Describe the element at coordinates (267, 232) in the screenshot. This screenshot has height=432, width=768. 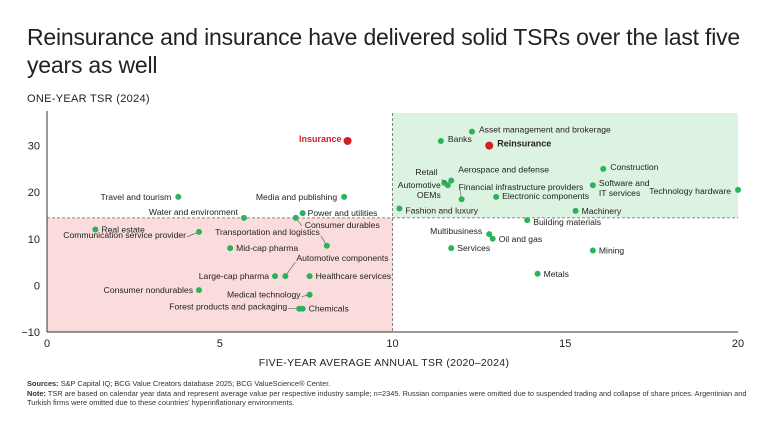
I see `point-label: Transportation and logistics` at that location.